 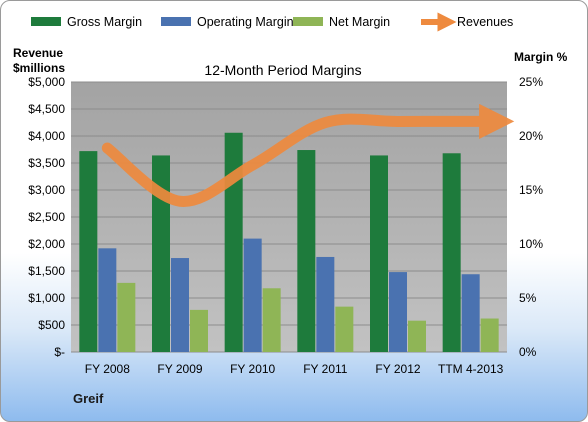 I want to click on left-tick-label: $1,500, so click(x=46, y=271).